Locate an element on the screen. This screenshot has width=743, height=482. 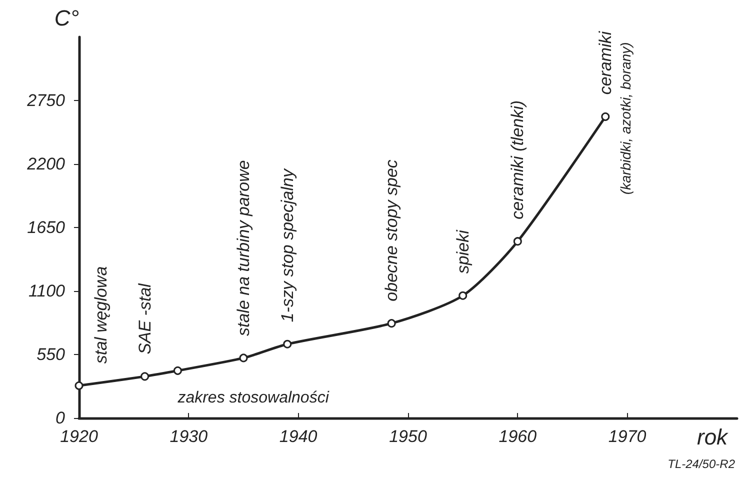
x-tick-label: 1930 is located at coordinates (189, 436).